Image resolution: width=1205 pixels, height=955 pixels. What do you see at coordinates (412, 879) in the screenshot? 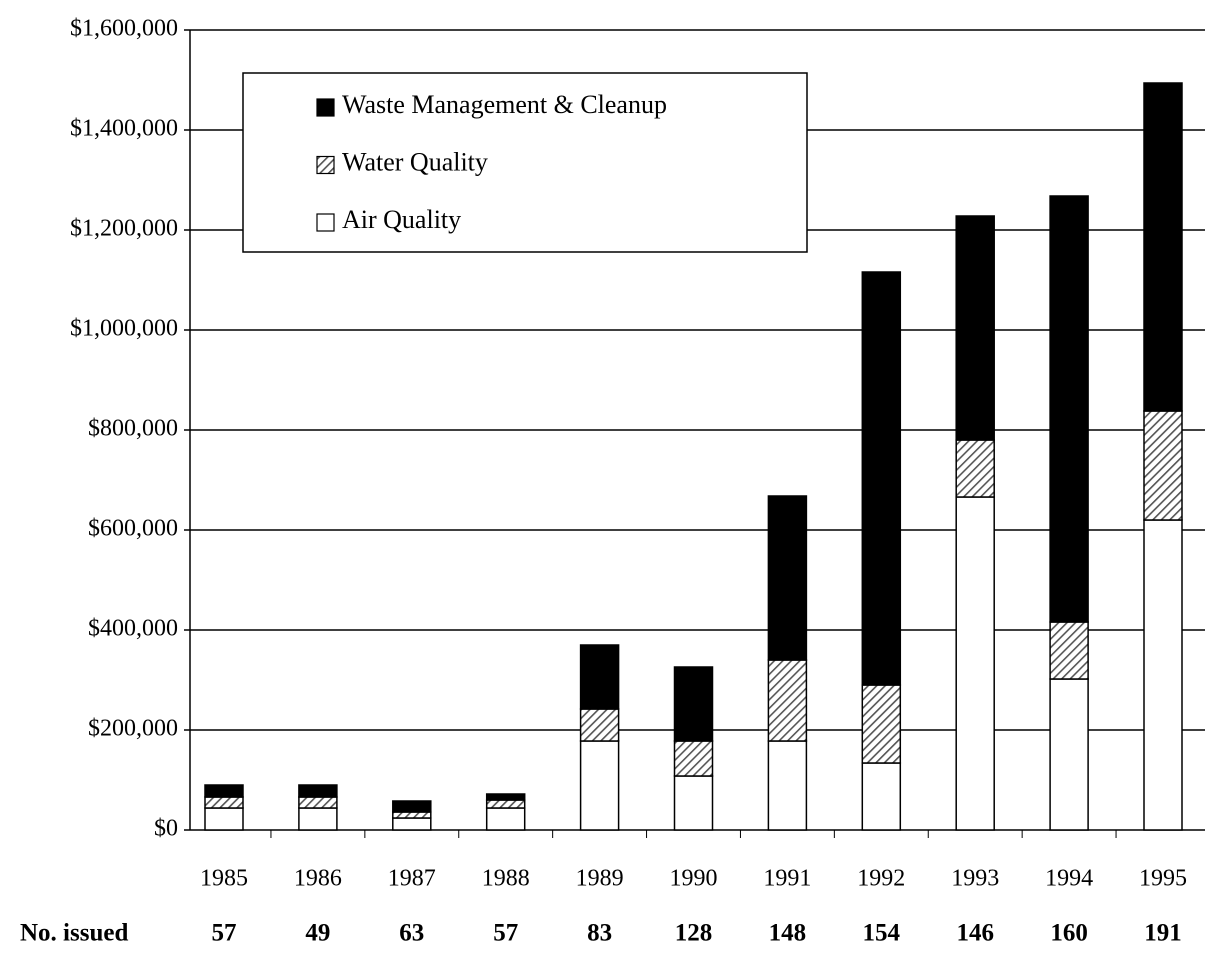
I see `x-tick-label: 1987` at bounding box center [412, 879].